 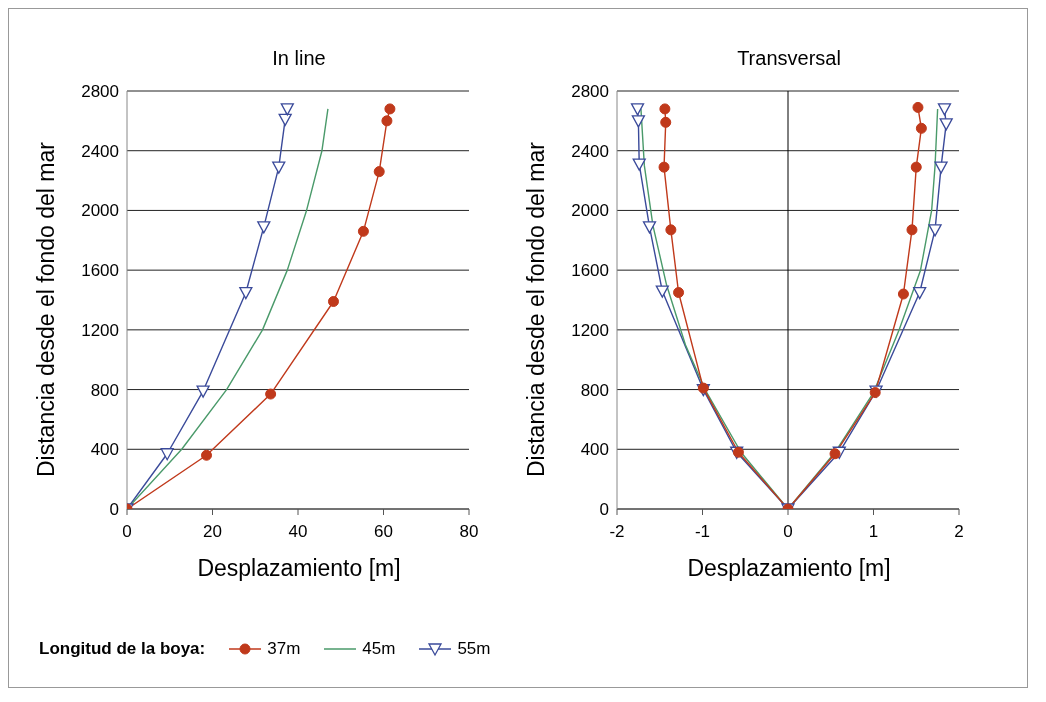 I want to click on legend-label: 45m, so click(x=379, y=649).